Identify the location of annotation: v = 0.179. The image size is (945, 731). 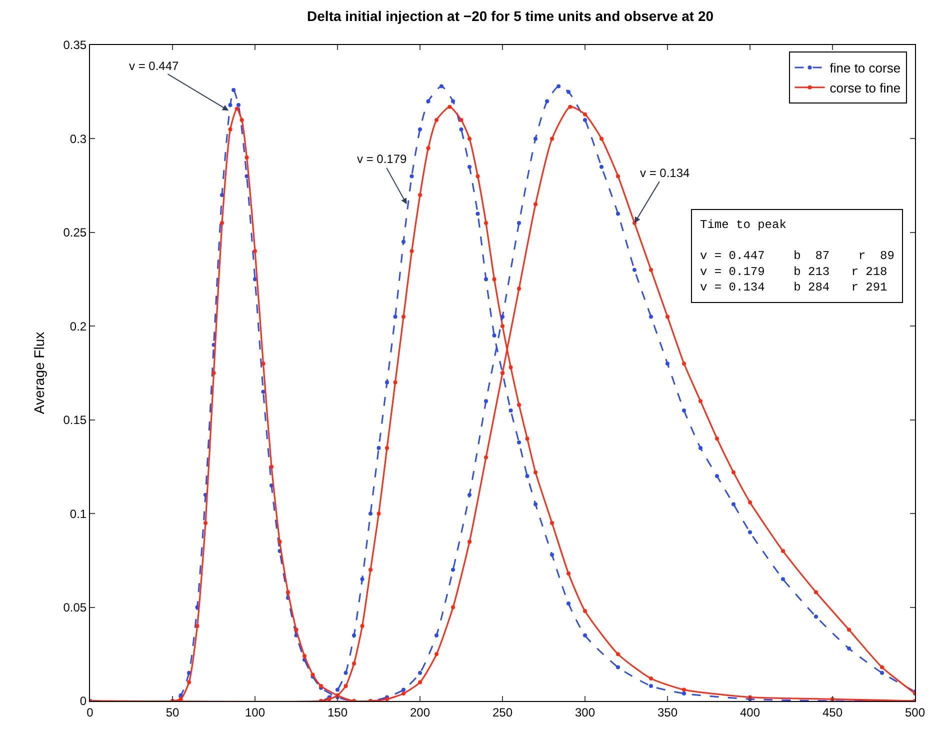
(382, 159).